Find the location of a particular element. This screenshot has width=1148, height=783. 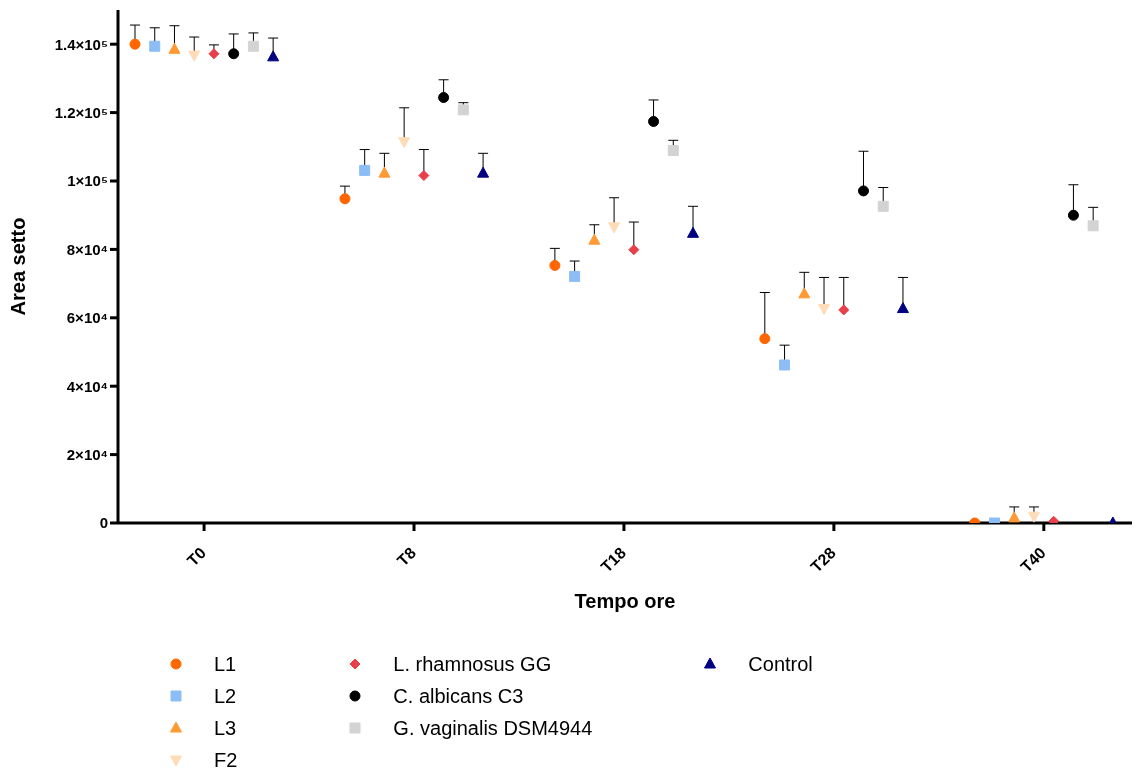

x-tick-label: T40 is located at coordinates (1033, 560).